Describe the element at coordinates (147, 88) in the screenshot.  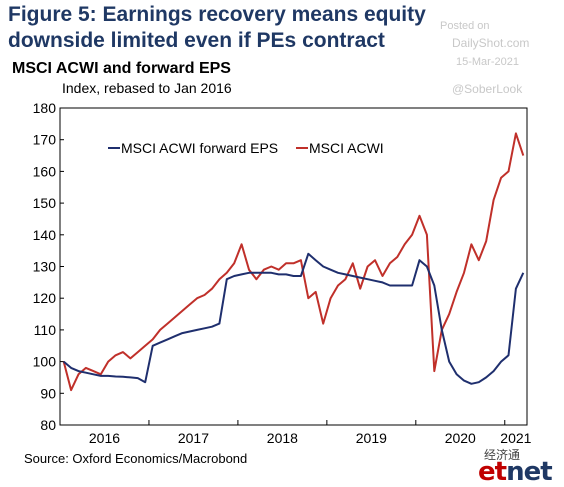
I see `chart-subtitle: Index, rebased to Jan 2016` at that location.